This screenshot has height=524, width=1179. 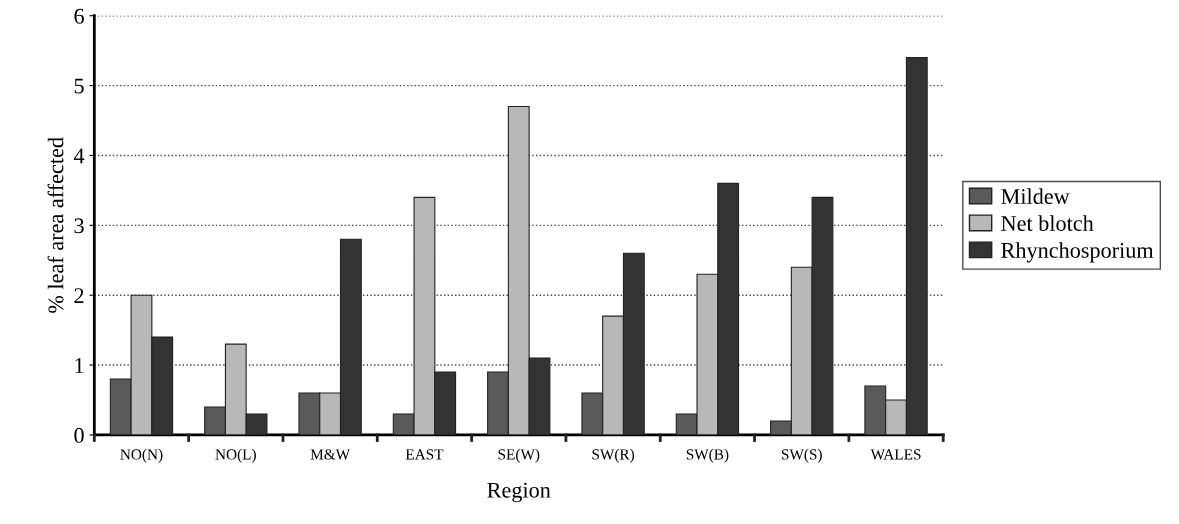 What do you see at coordinates (1035, 196) in the screenshot?
I see `legend-label: Mildew` at bounding box center [1035, 196].